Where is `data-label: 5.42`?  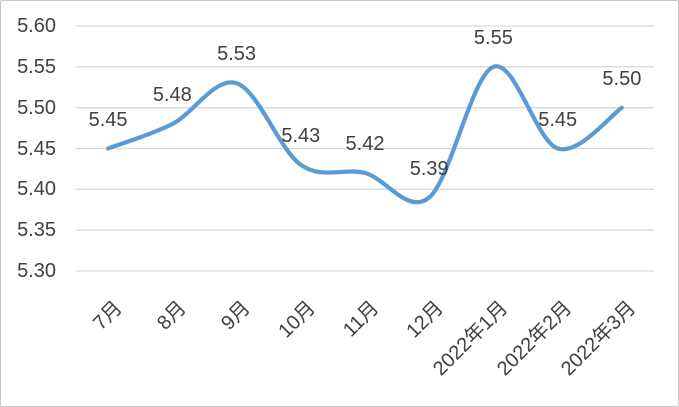 data-label: 5.42 is located at coordinates (365, 144).